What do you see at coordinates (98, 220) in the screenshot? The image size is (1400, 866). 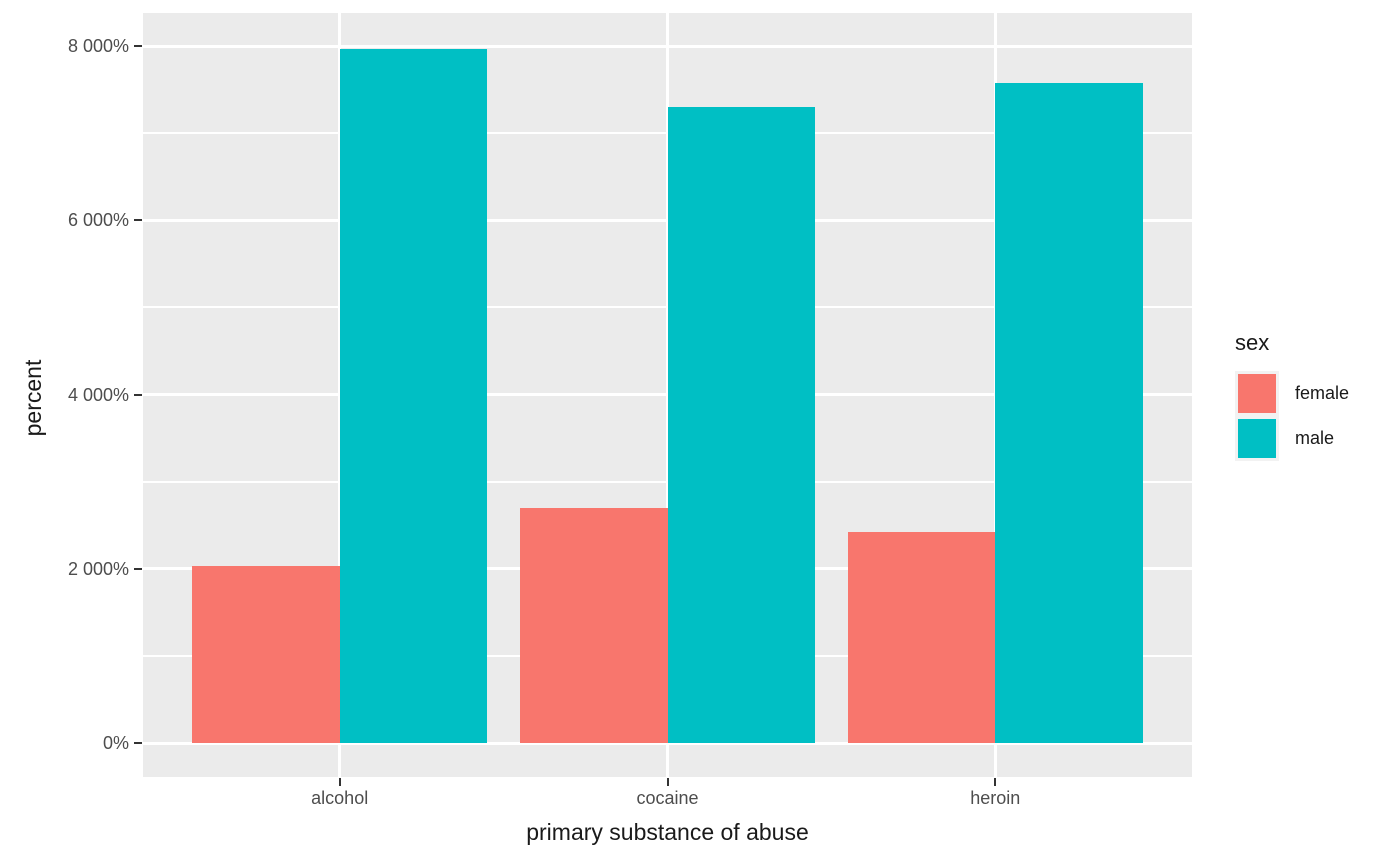 I see `y-tick-label: 6 000%` at bounding box center [98, 220].